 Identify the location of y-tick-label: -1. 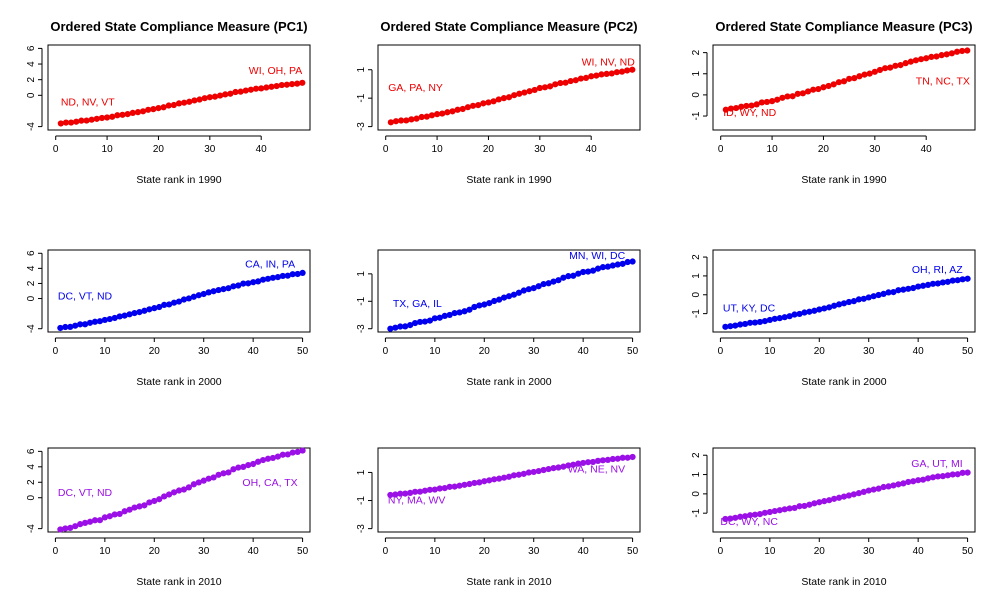
(361, 500).